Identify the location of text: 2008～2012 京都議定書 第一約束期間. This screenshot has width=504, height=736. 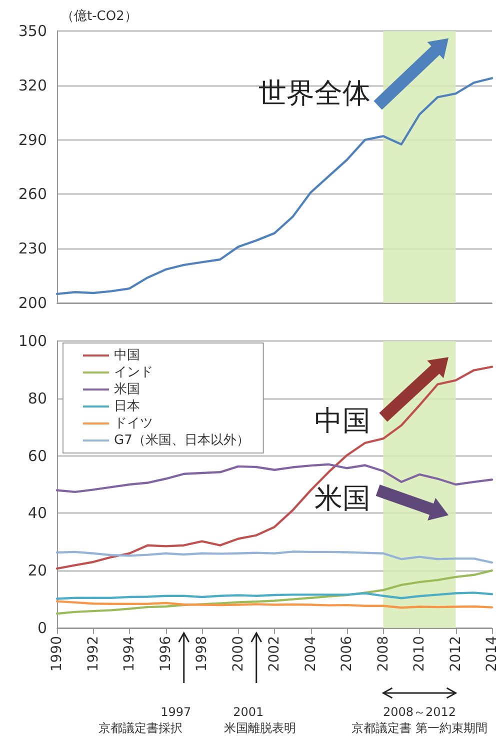
(420, 720).